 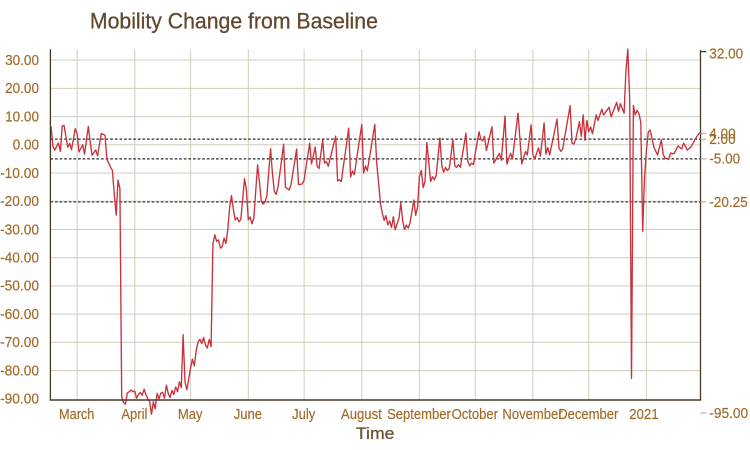 What do you see at coordinates (234, 21) in the screenshot?
I see `svg-text: Mobility Change from Baseline` at bounding box center [234, 21].